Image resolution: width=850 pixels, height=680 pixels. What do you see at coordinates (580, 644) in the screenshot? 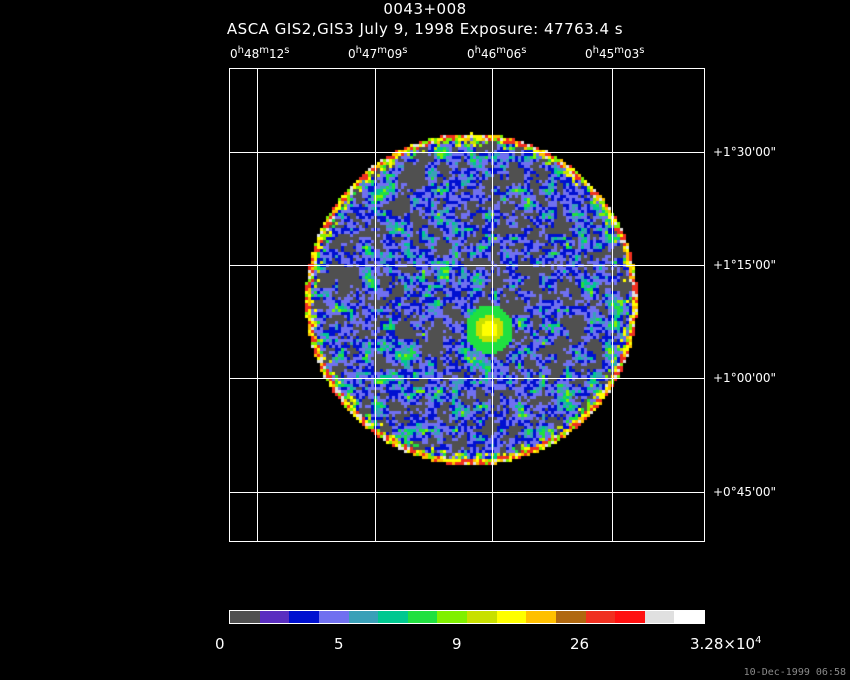
I see `colorbar-label: 26` at bounding box center [580, 644].